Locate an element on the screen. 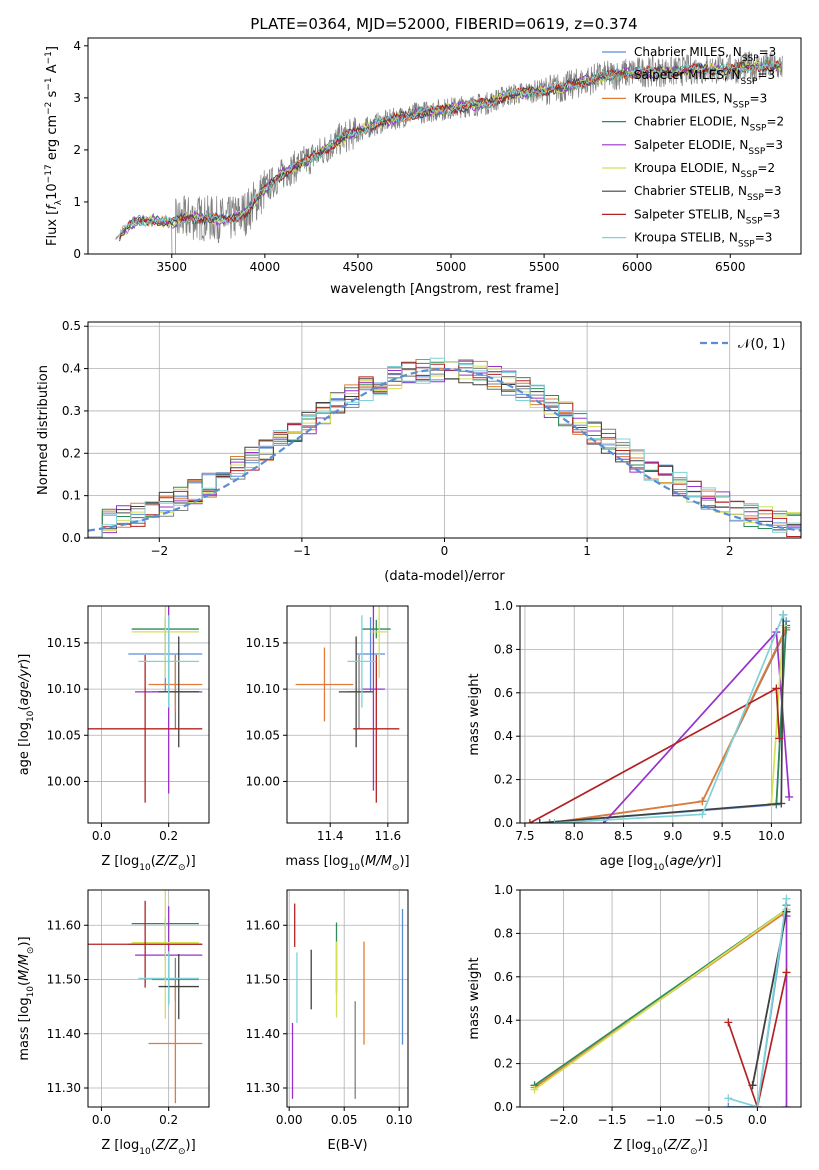 This screenshot has height=1170, width=819. x-tick-label: 5500 is located at coordinates (544, 267).